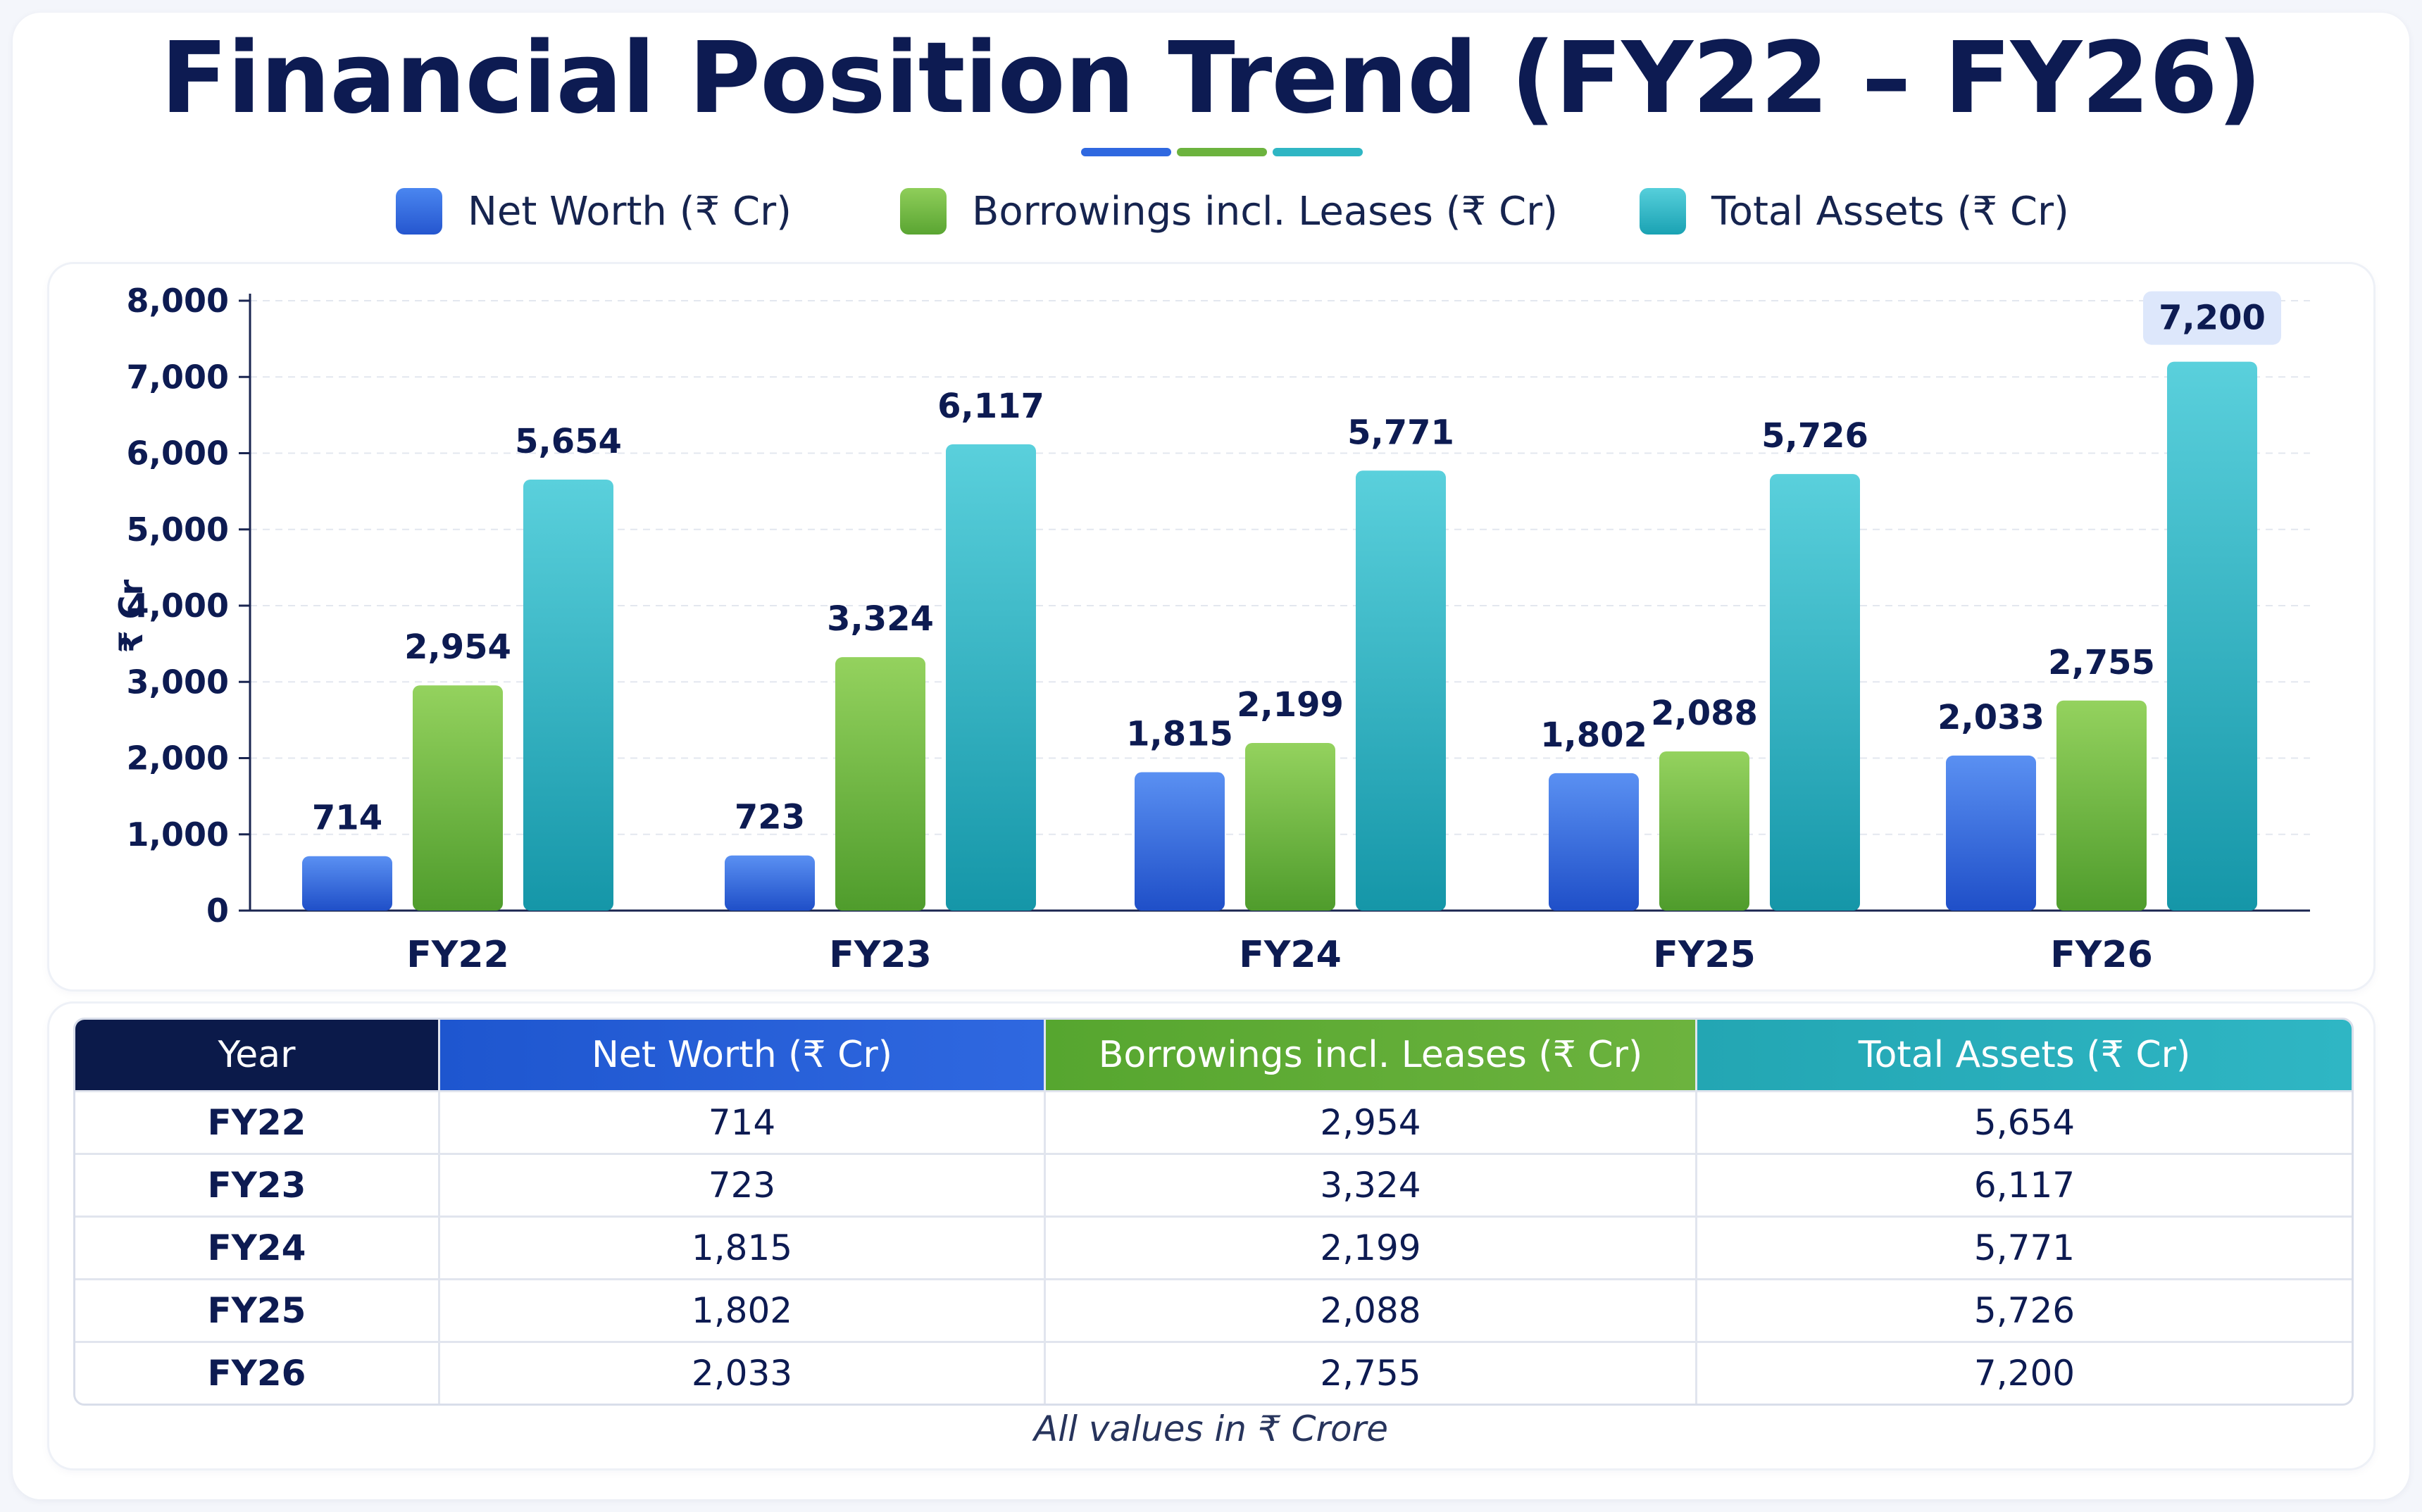 The height and width of the screenshot is (1512, 2422). I want to click on x-tick-label: FY22, so click(457, 955).